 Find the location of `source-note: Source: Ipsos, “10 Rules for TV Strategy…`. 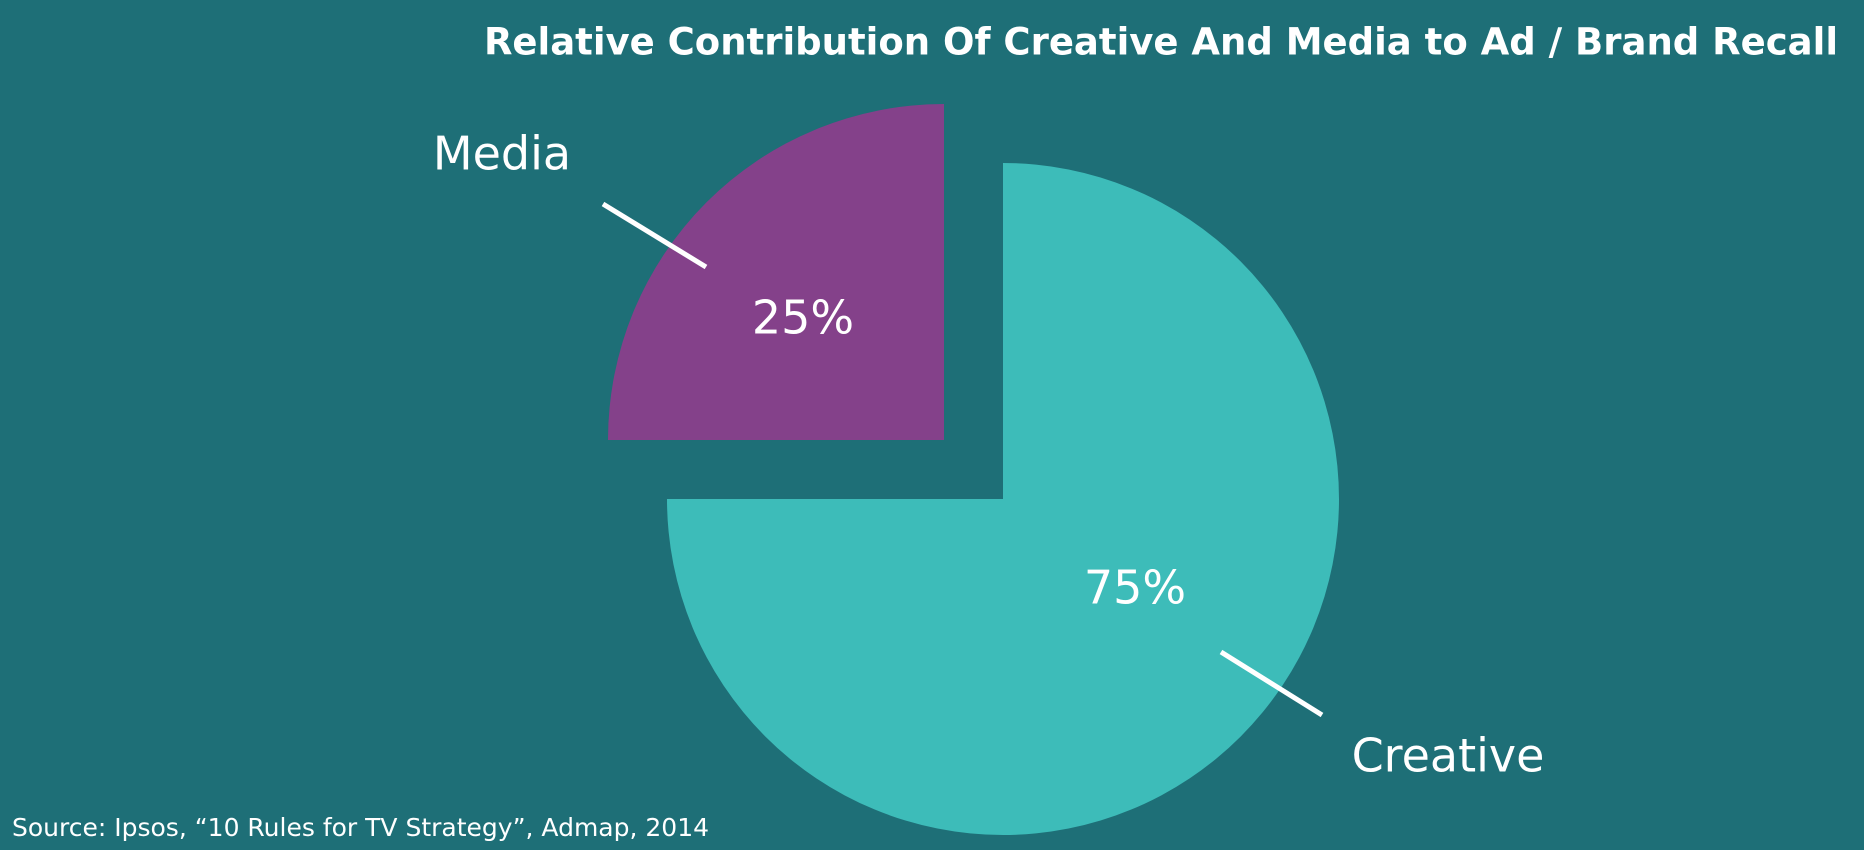

source-note: Source: Ipsos, “10 Rules for TV Strategy… is located at coordinates (360, 827).